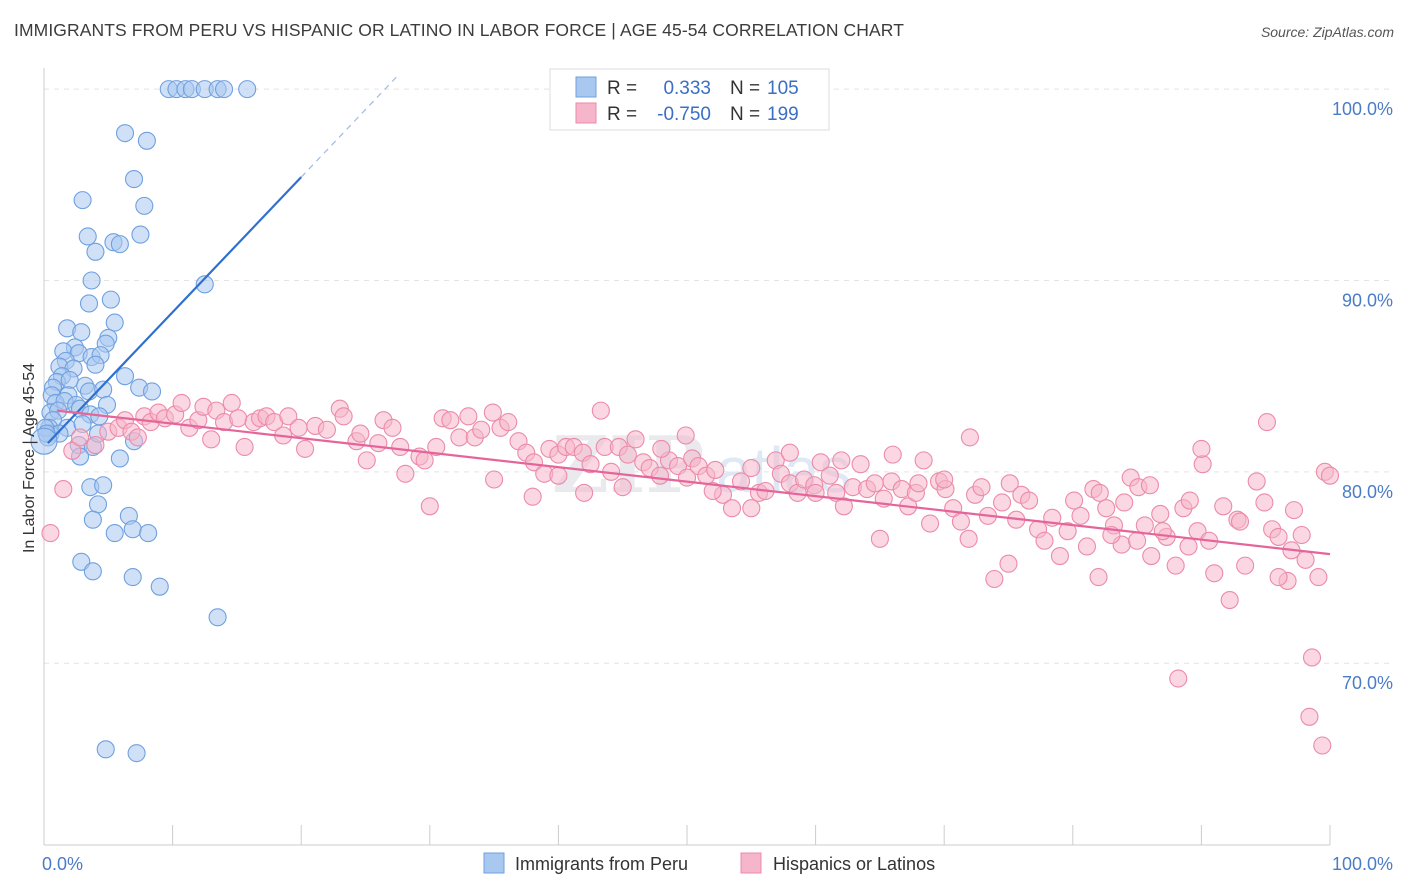 This screenshot has height=892, width=1406. Describe the element at coordinates (689, 99) in the screenshot. I see `legend: R = 0.333 N = 105 R = -0.750 N = 199` at that location.